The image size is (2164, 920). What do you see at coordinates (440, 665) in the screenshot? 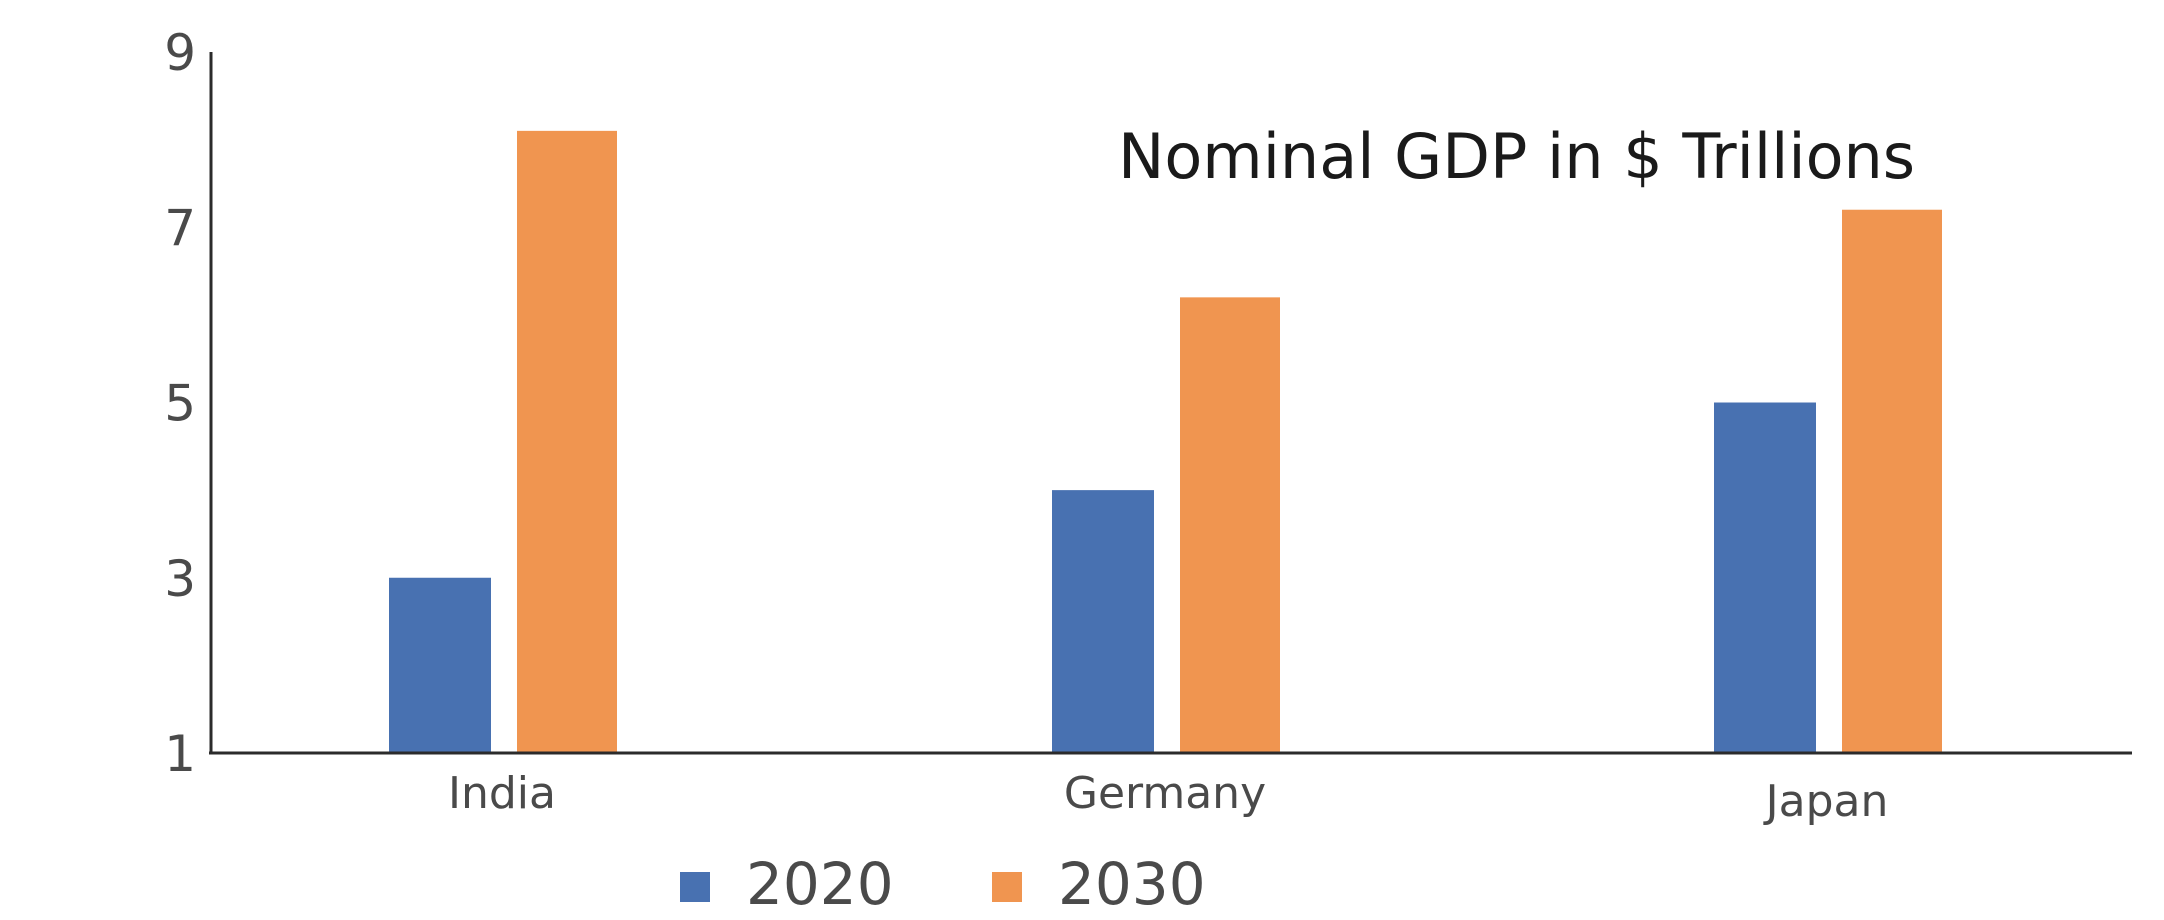
I see `bar-2020-india` at bounding box center [440, 665].